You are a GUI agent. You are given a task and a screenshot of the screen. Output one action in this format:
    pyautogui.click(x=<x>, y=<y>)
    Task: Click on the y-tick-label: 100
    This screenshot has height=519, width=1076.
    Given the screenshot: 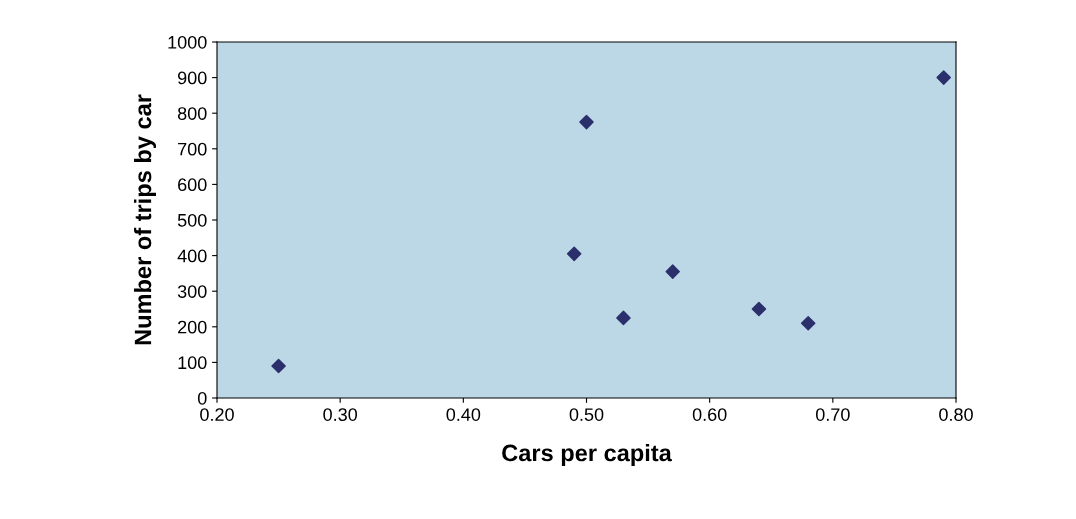 What is the action you would take?
    pyautogui.click(x=192, y=363)
    